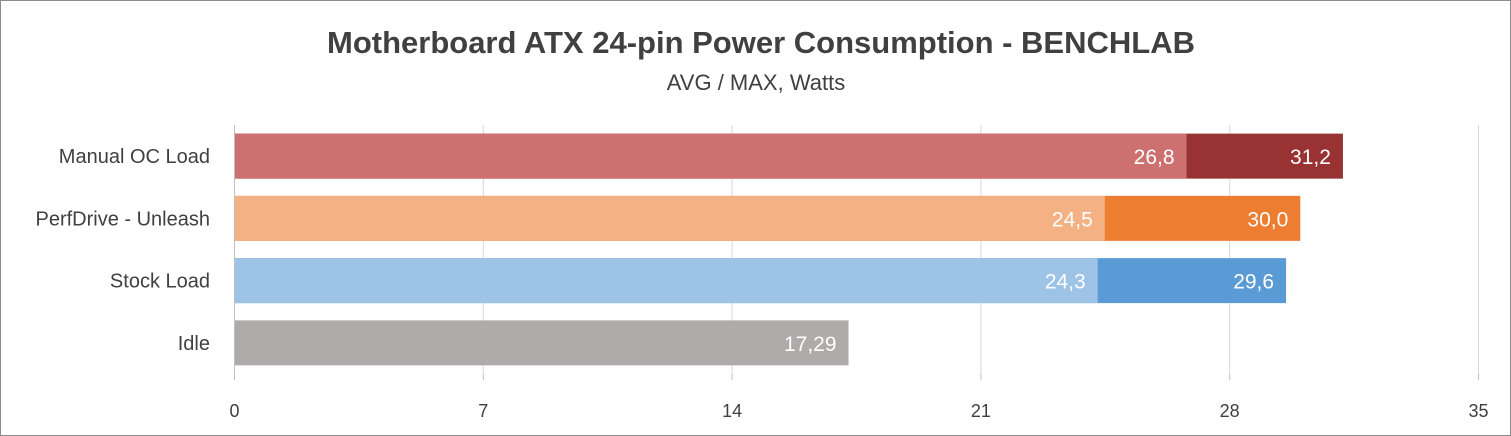 This screenshot has width=1511, height=436. What do you see at coordinates (1253, 282) in the screenshot?
I see `data-label-stock-load-max: 29,6` at bounding box center [1253, 282].